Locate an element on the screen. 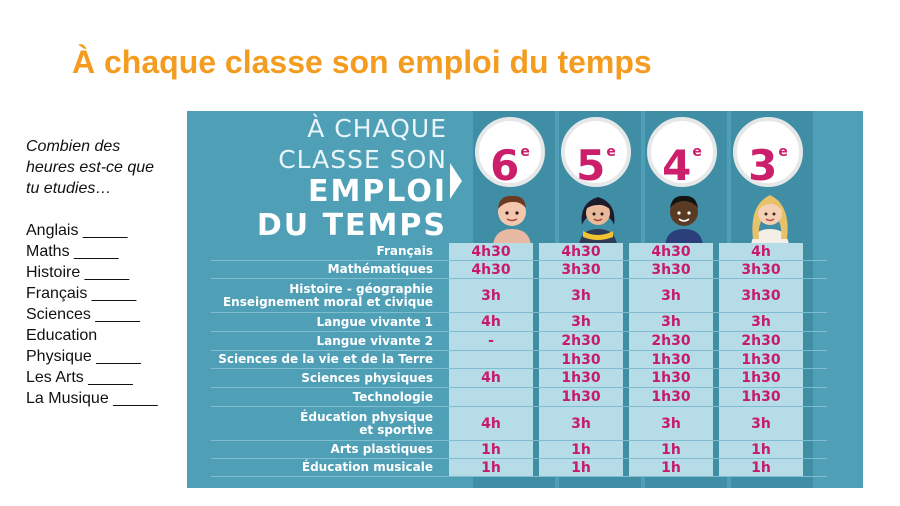  grade-badge-4: 4e is located at coordinates (682, 153).